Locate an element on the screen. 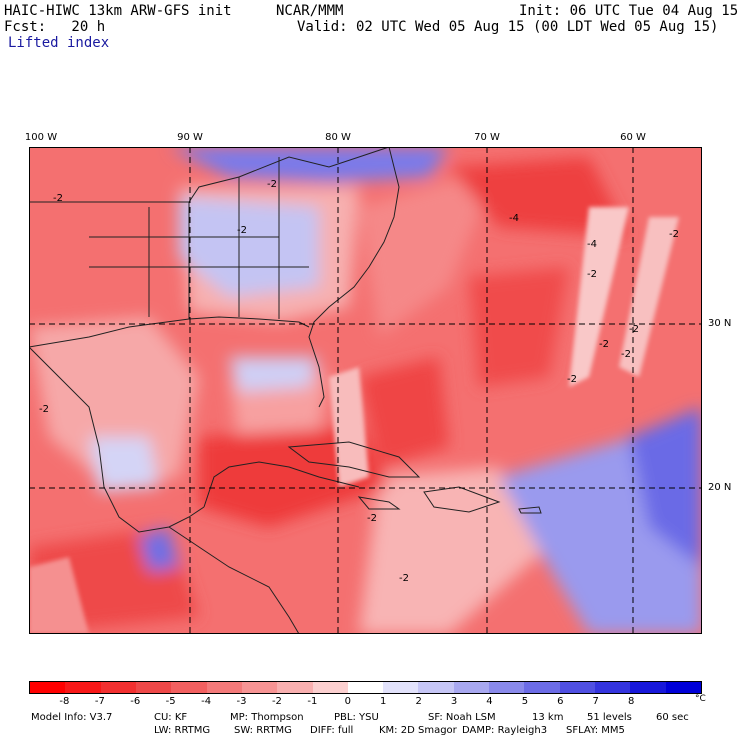 This screenshot has height=740, width=740. colorbar-tick-label: -1 is located at coordinates (312, 701).